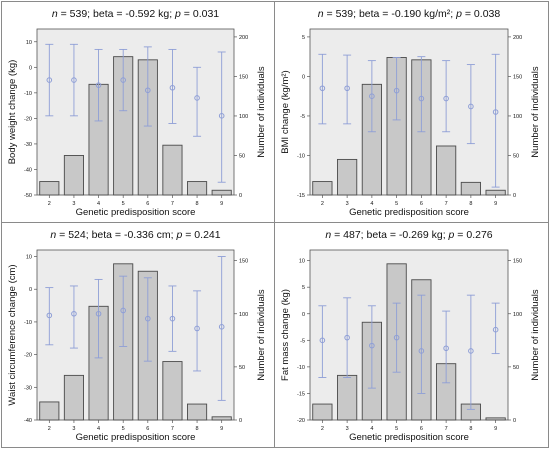  I want to click on x-tick-label: 7, so click(172, 429).